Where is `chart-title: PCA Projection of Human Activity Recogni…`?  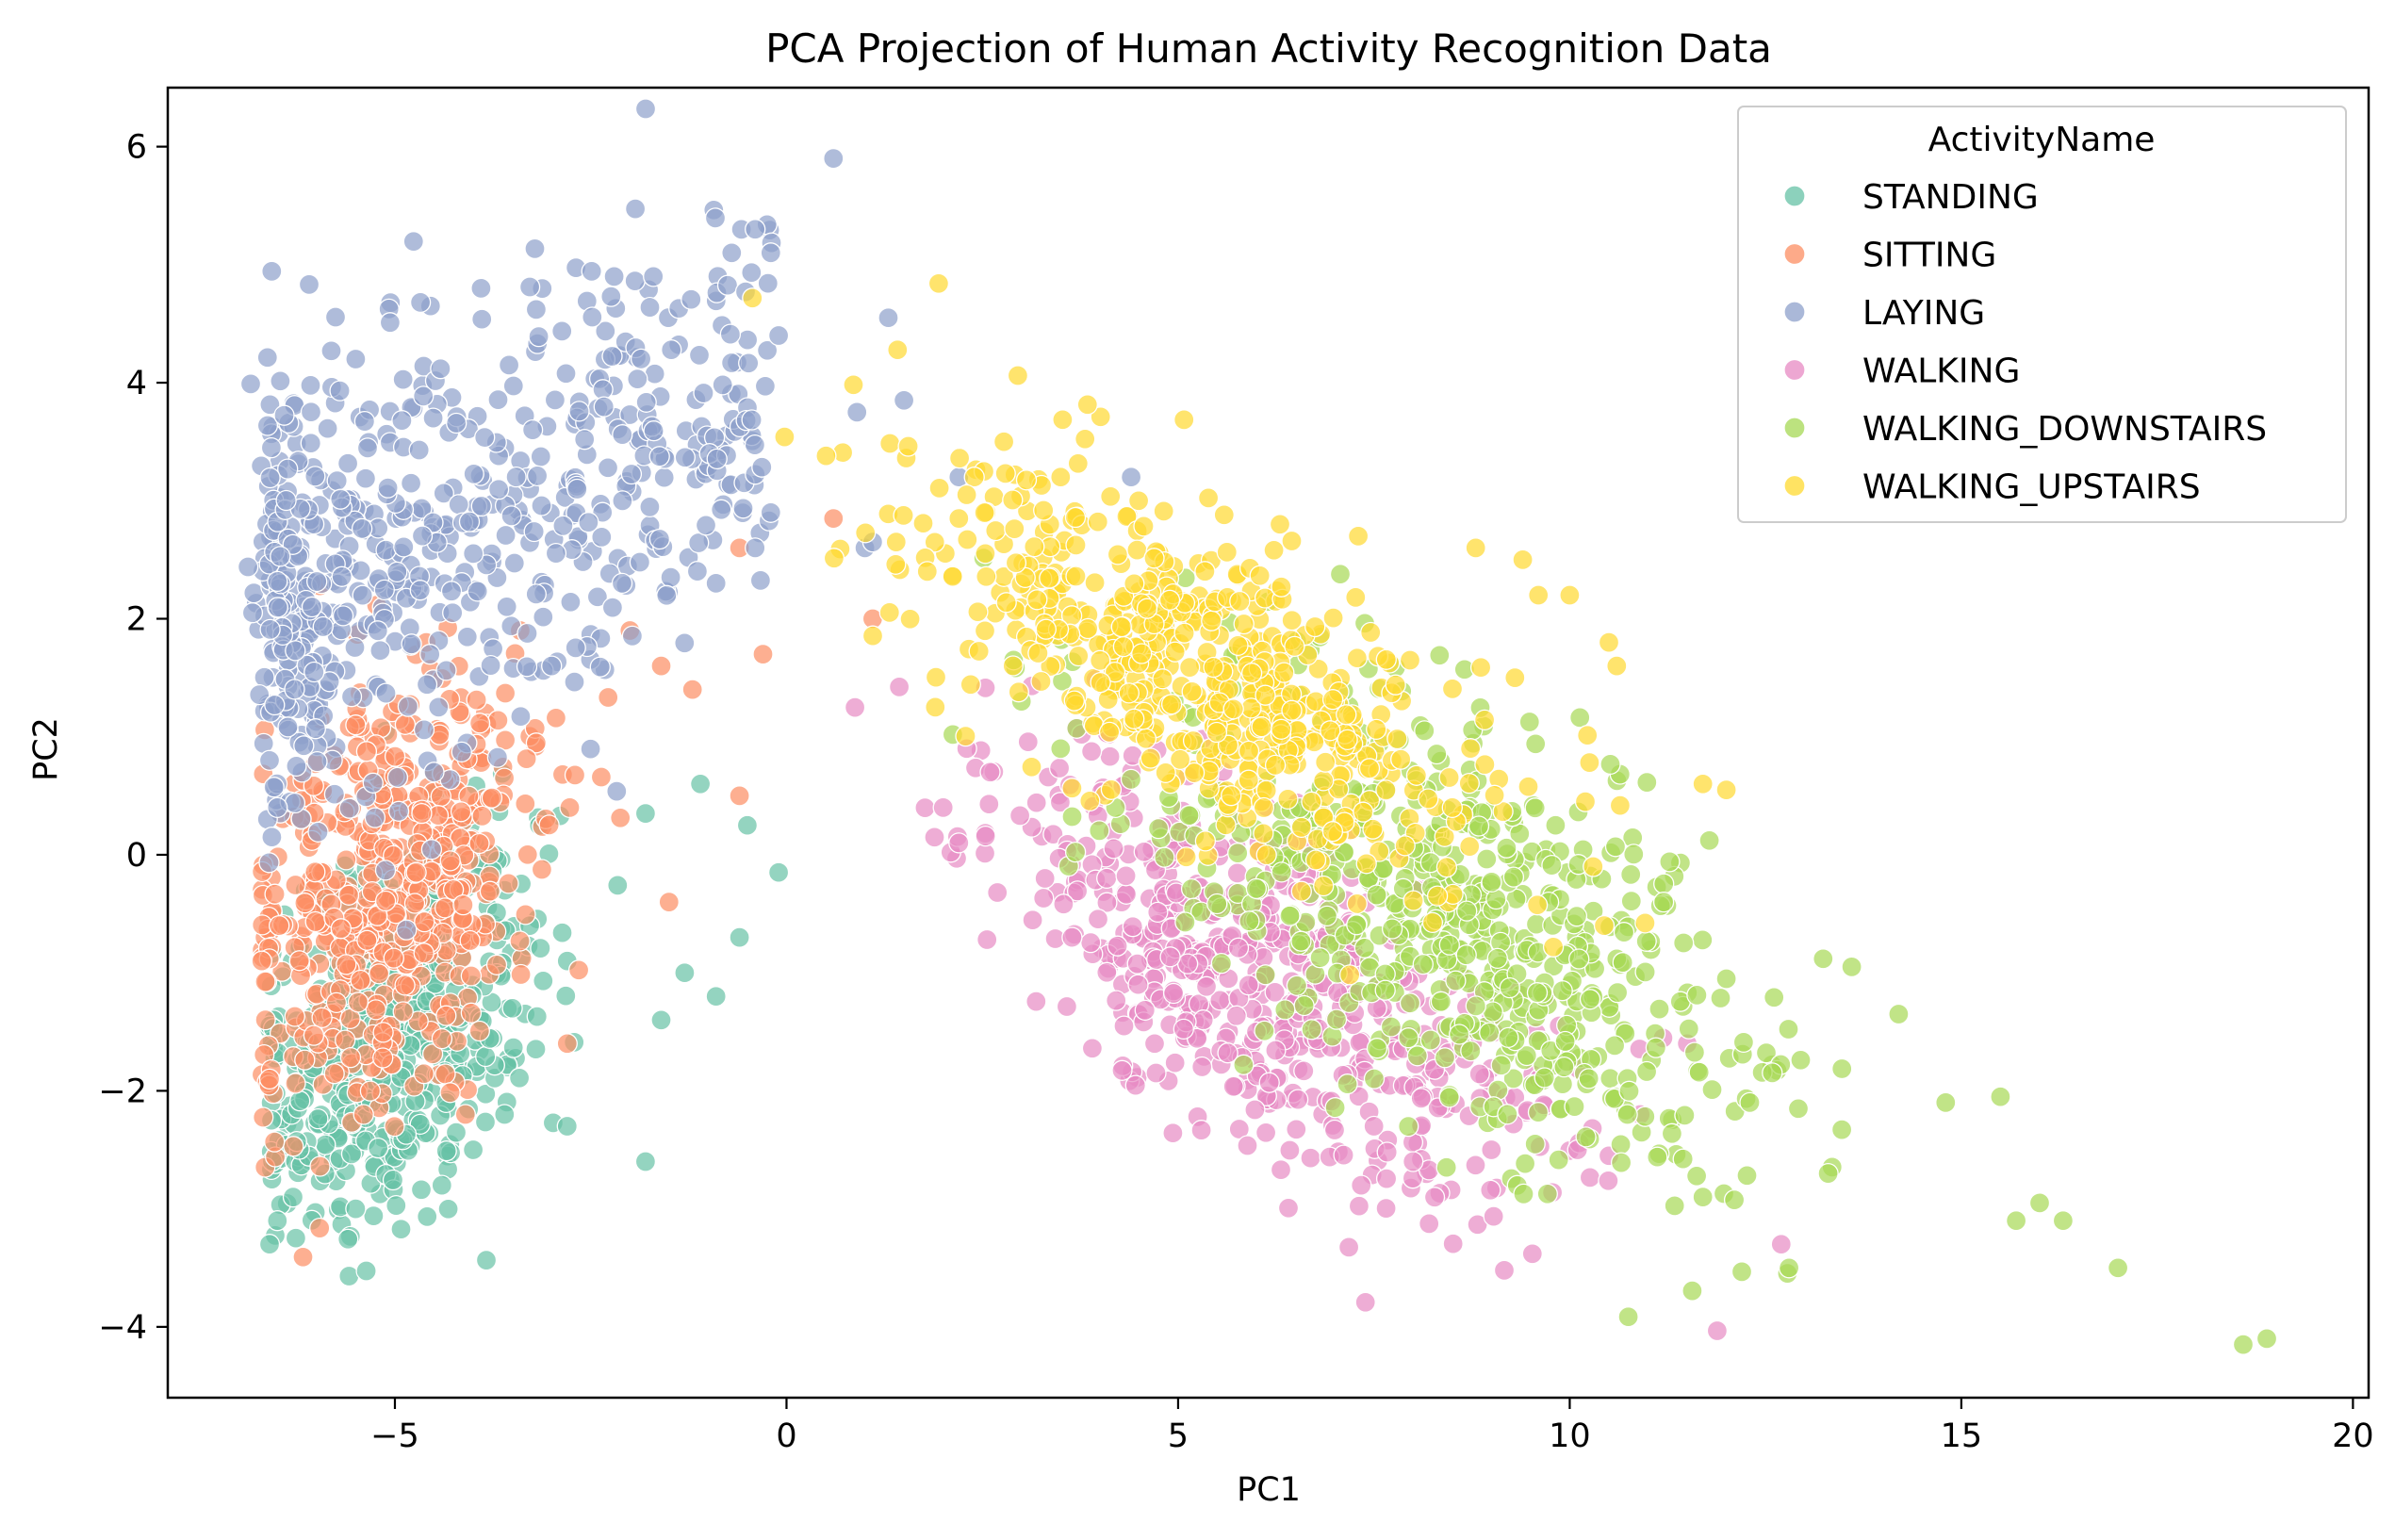
chart-title: PCA Projection of Human Activity Recogni… is located at coordinates (1268, 48).